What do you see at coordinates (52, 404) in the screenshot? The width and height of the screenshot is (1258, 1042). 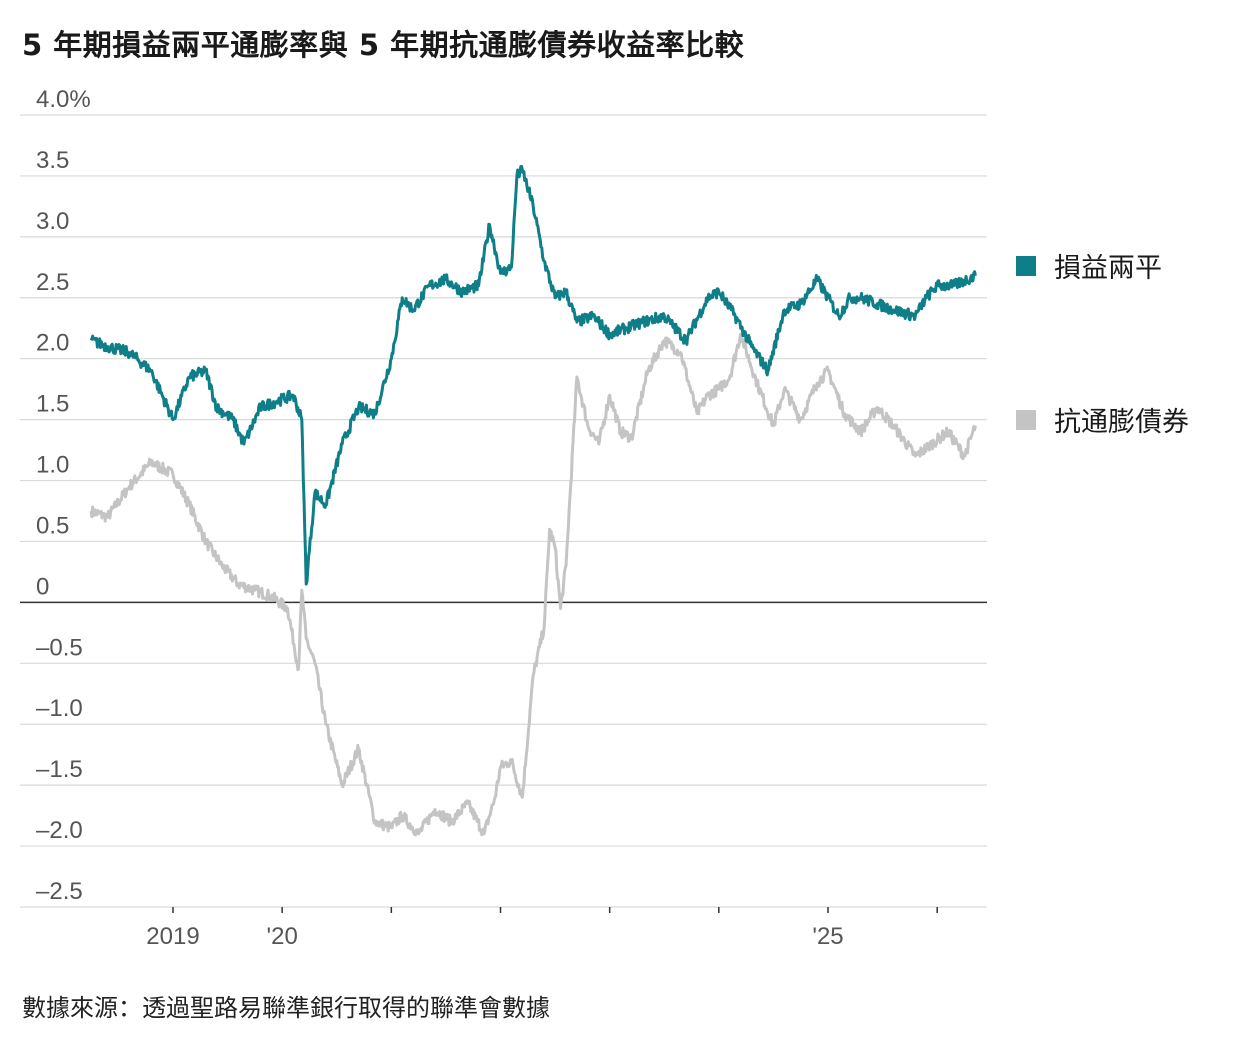 I see `y-tick-label: 1.5` at bounding box center [52, 404].